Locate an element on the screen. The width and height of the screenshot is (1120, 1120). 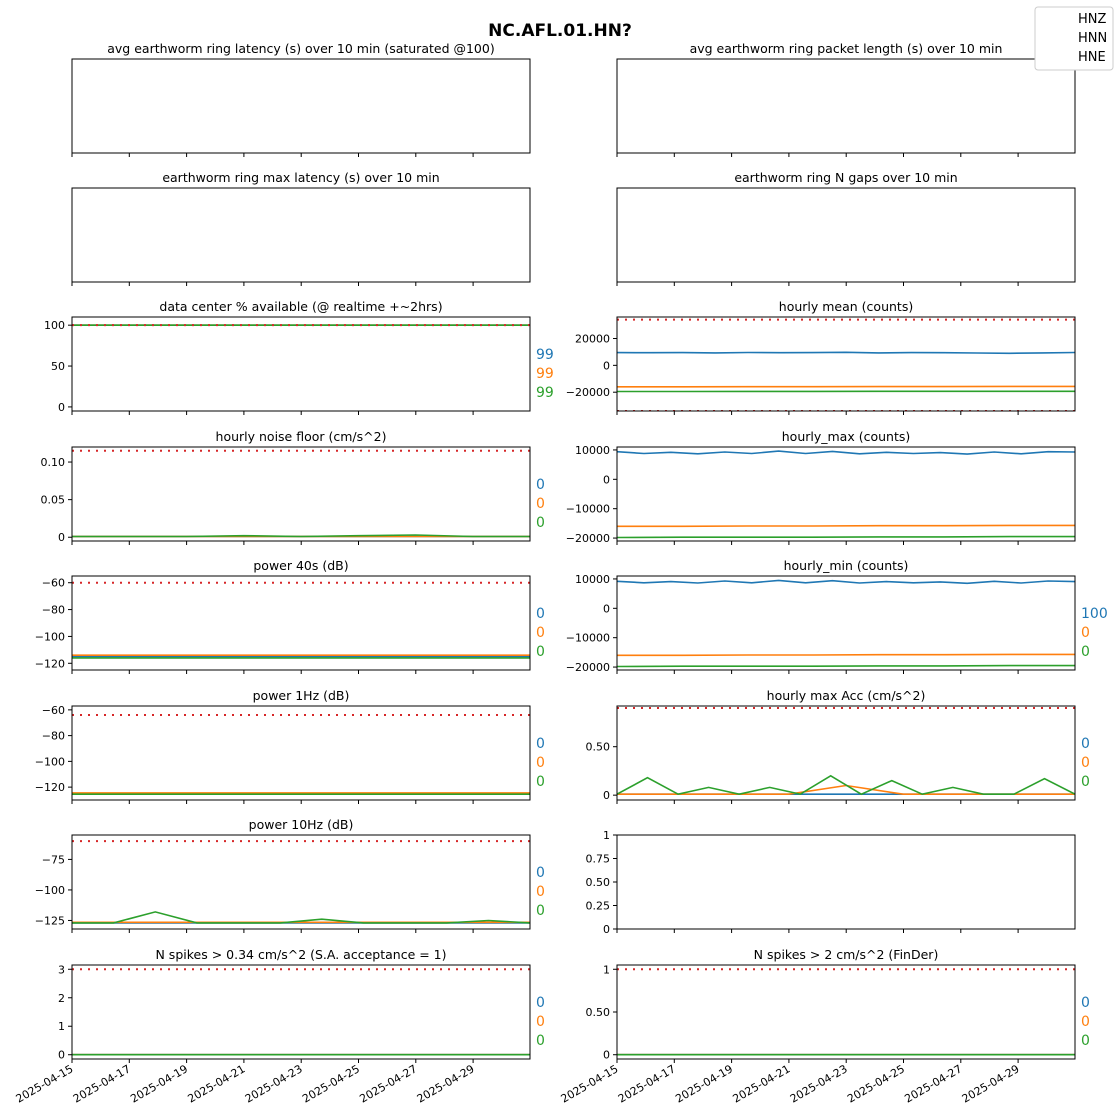
panel-title: power 40s (dB) is located at coordinates (300, 565).